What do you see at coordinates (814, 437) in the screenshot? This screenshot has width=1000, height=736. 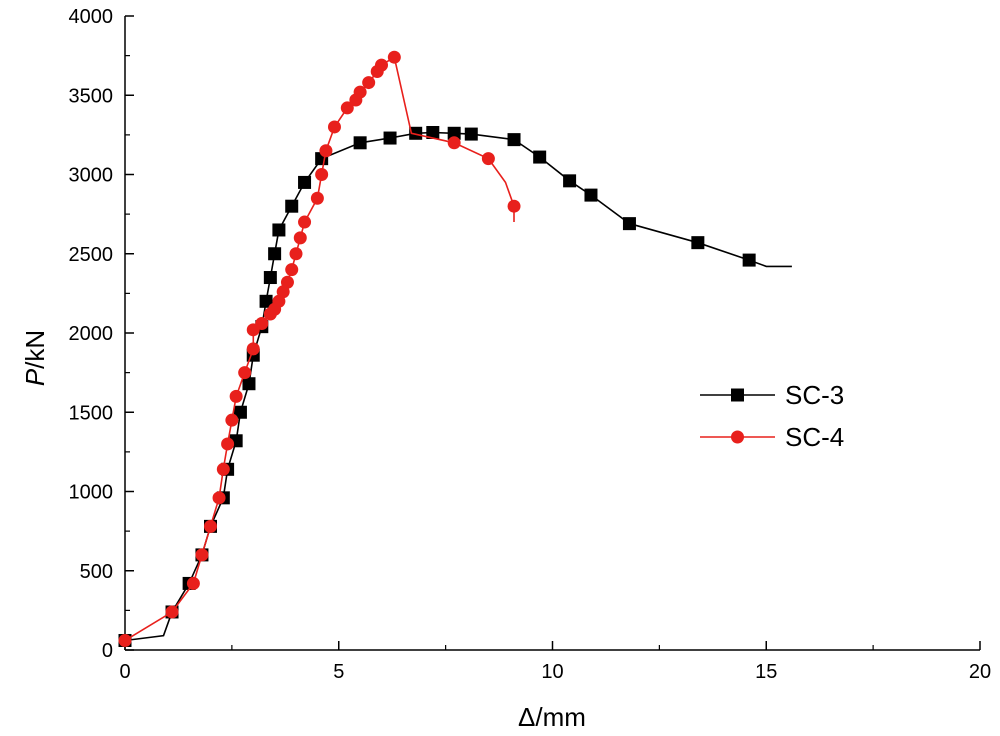 I see `legend-label-sc-4: SC-4` at bounding box center [814, 437].